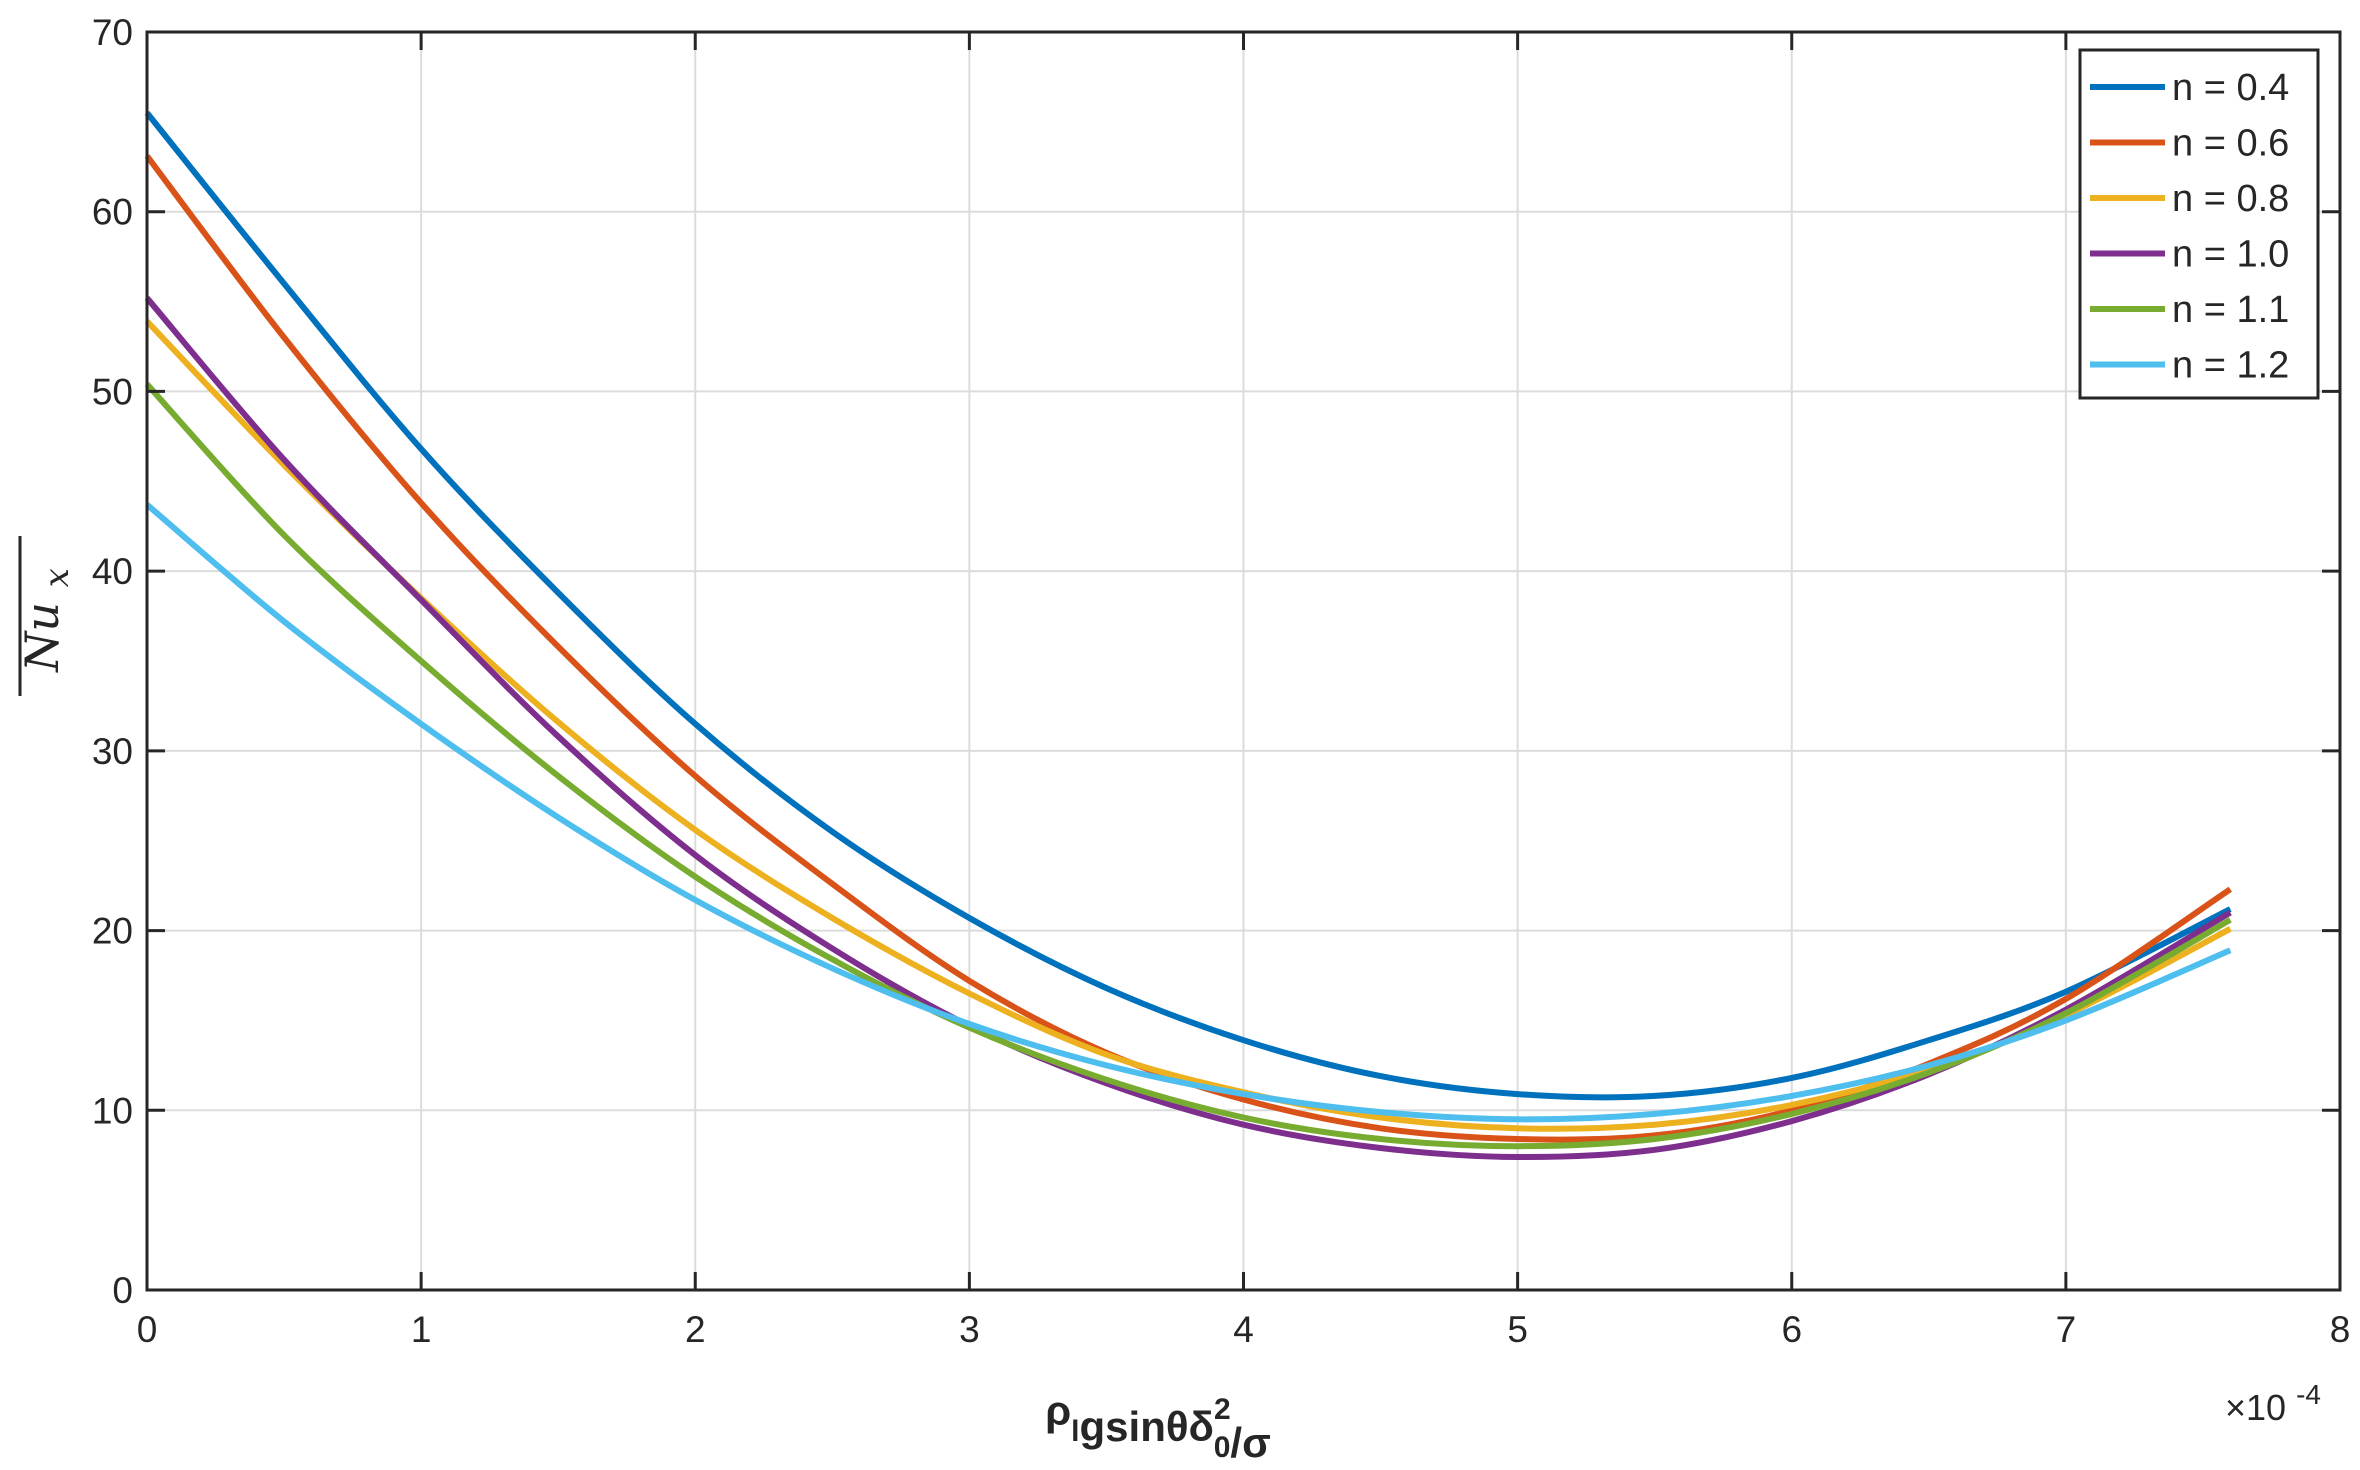 The height and width of the screenshot is (1470, 2360). I want to click on legend-label: n = 1.1, so click(2230, 310).